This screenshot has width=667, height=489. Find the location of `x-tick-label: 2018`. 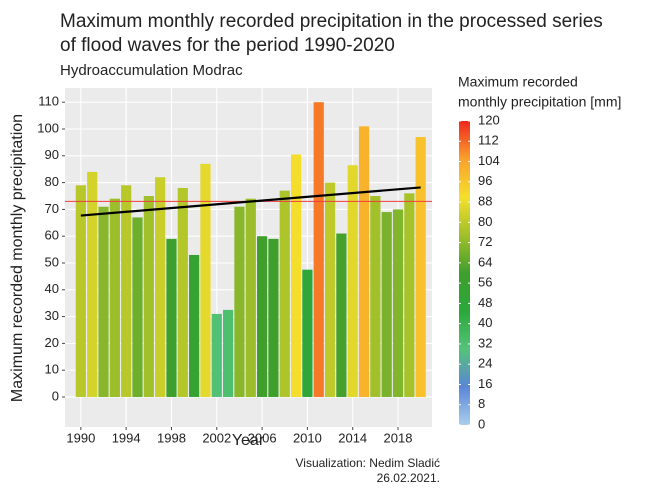

x-tick-label: 2018 is located at coordinates (398, 437).